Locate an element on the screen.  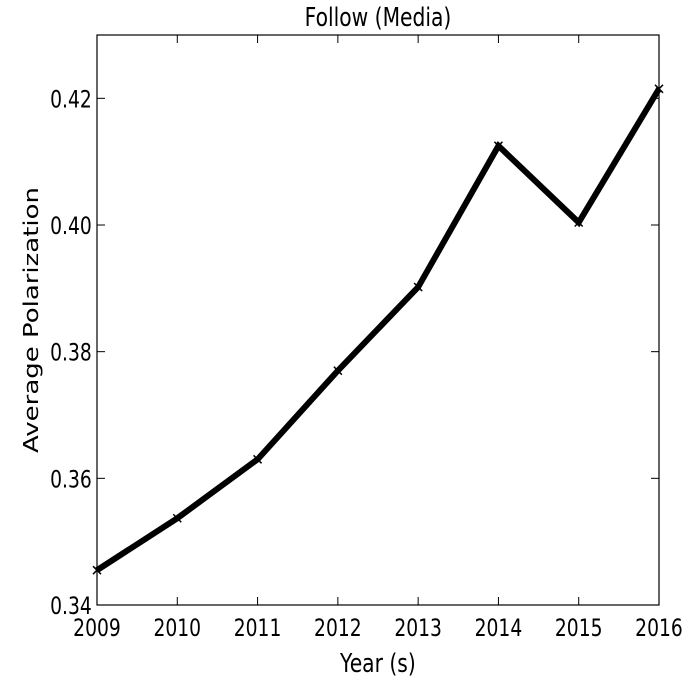
y-tick-label: 0.34 is located at coordinates (71, 607).